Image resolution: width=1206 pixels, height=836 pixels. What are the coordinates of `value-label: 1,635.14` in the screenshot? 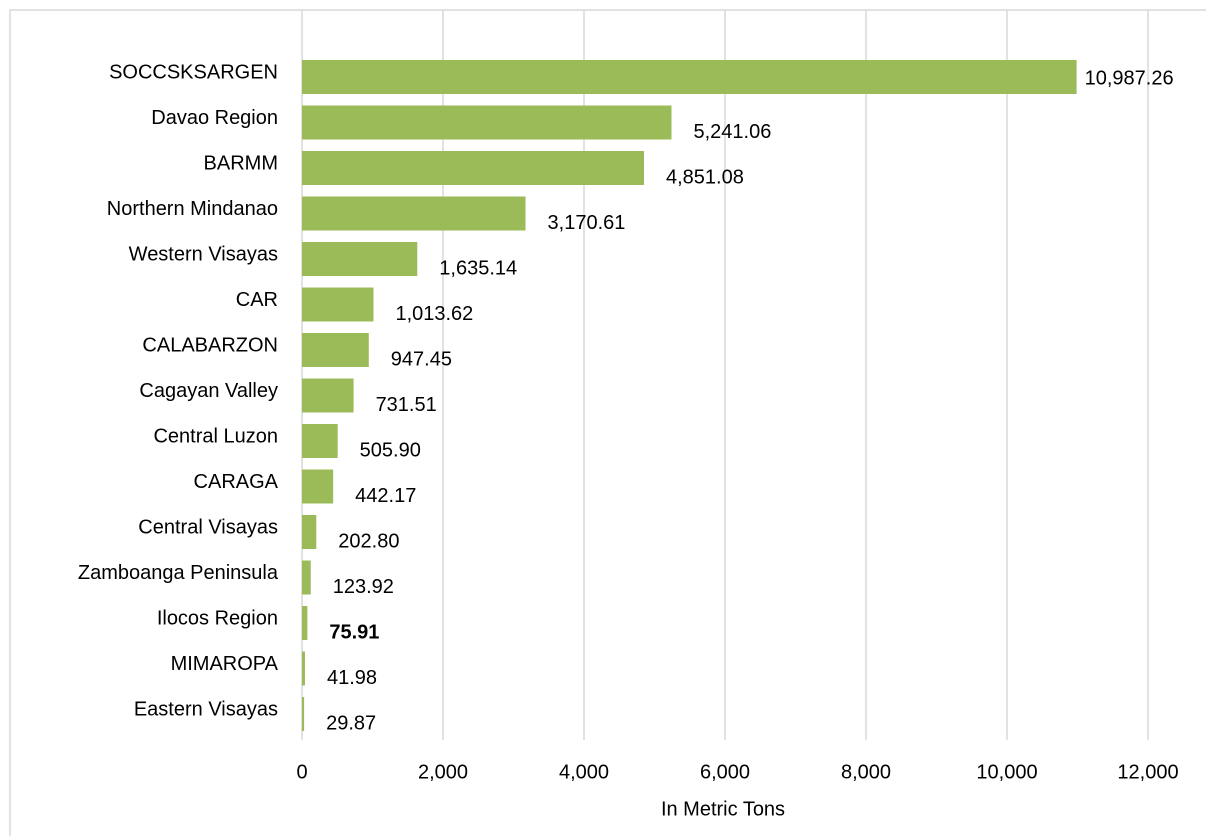 It's located at (478, 268).